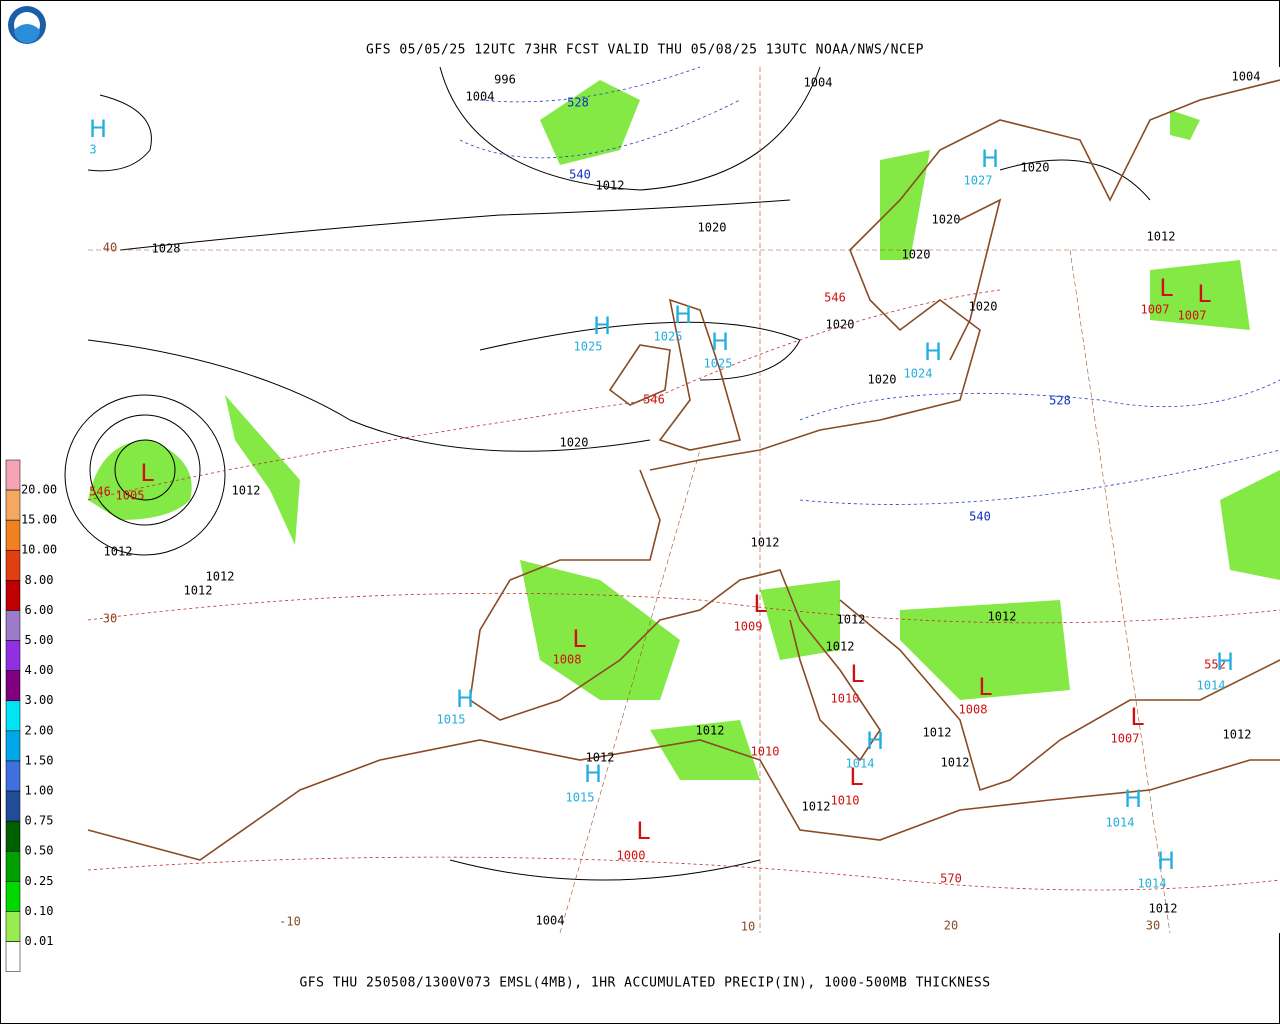 Image resolution: width=1280 pixels, height=1024 pixels. Describe the element at coordinates (1215, 665) in the screenshot. I see `thickness-labels-red: 552` at that location.